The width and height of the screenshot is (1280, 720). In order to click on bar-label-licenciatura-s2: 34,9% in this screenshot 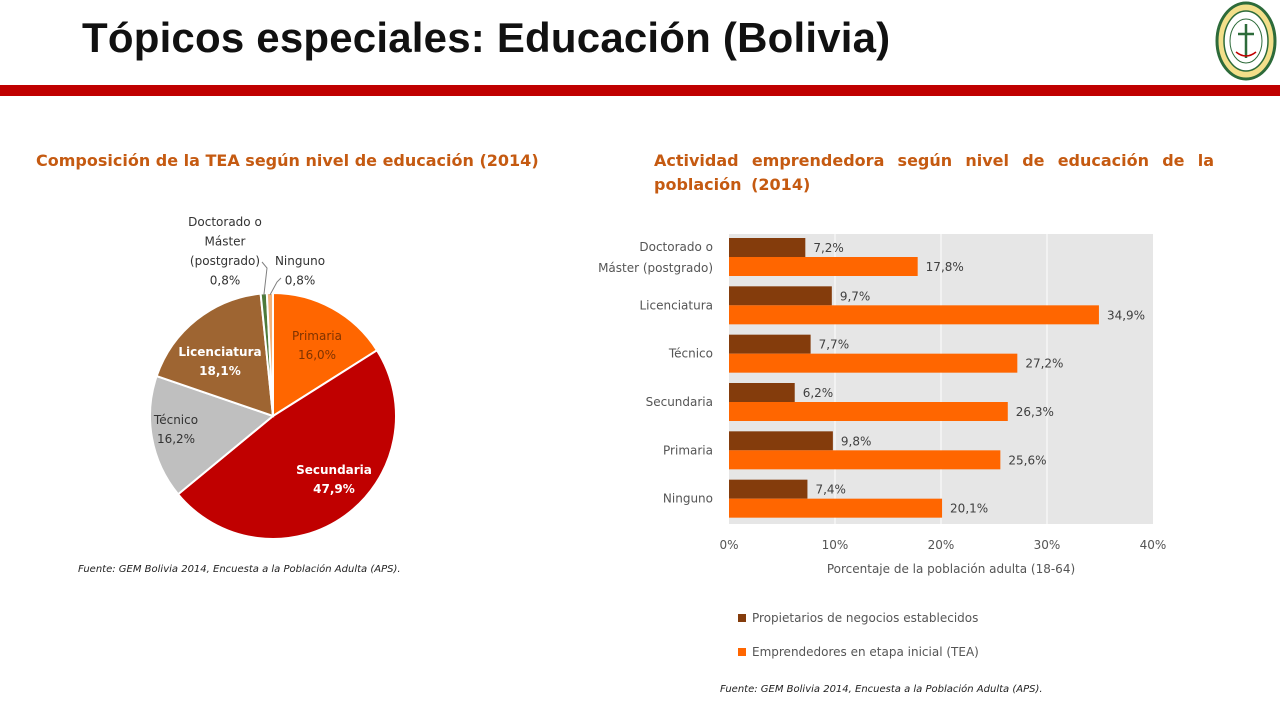, I will do `click(1126, 315)`.